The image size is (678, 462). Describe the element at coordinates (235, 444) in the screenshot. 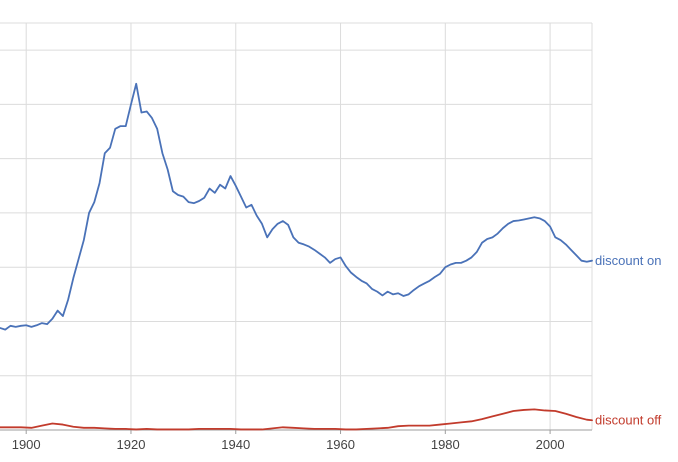

I see `x-tick-label: 1940` at that location.